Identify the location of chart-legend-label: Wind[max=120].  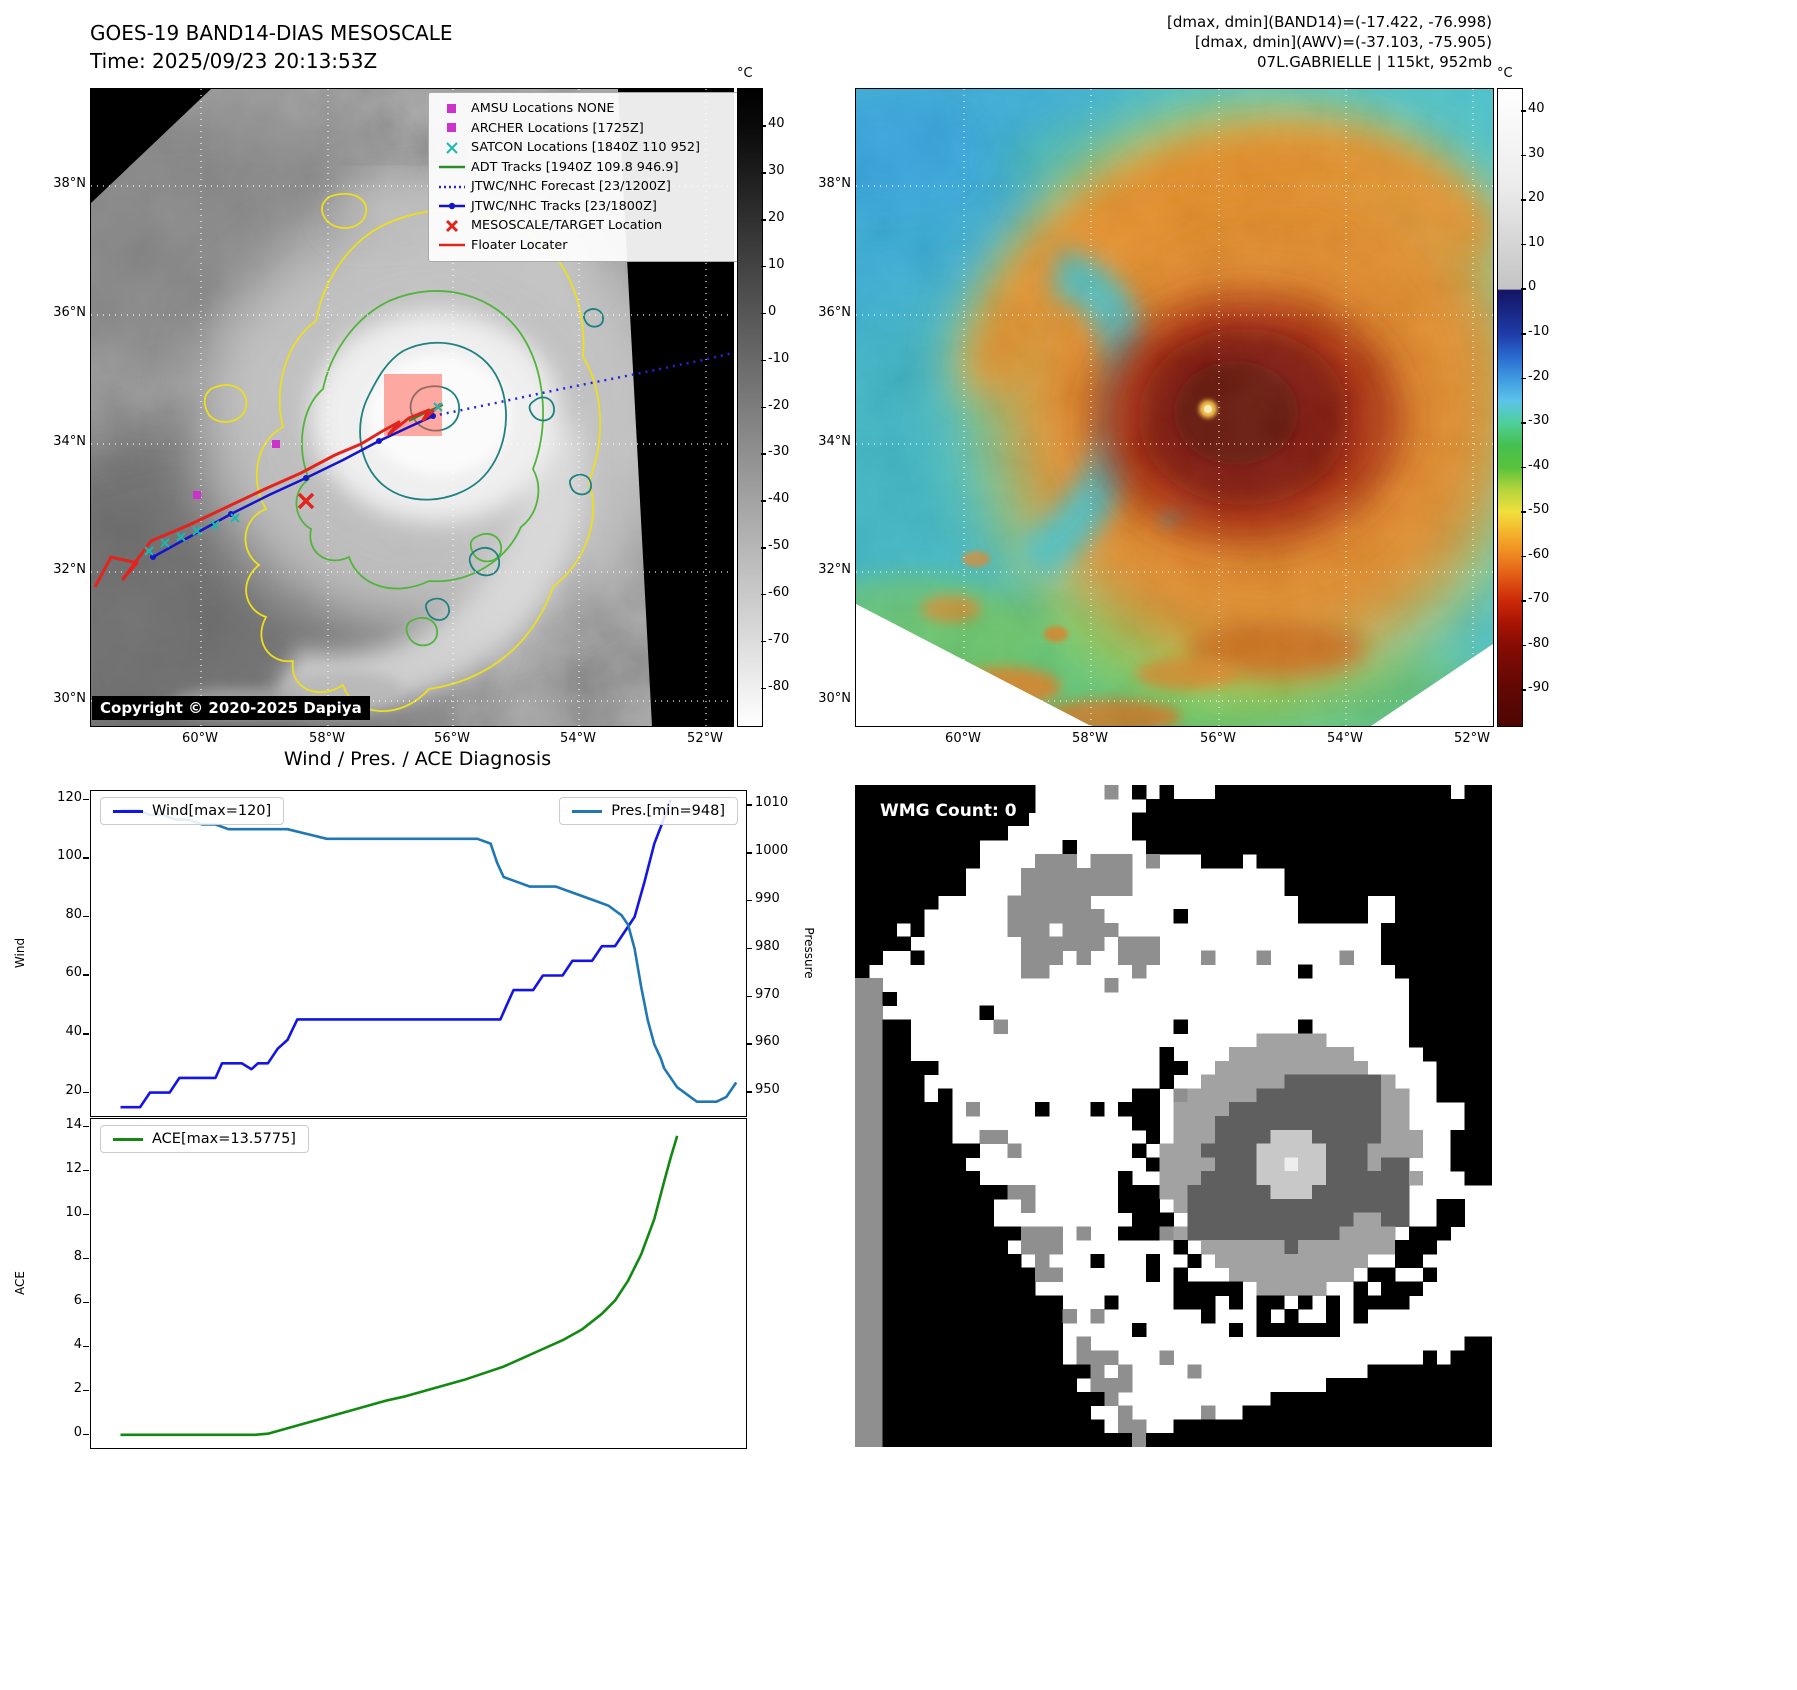
(212, 811).